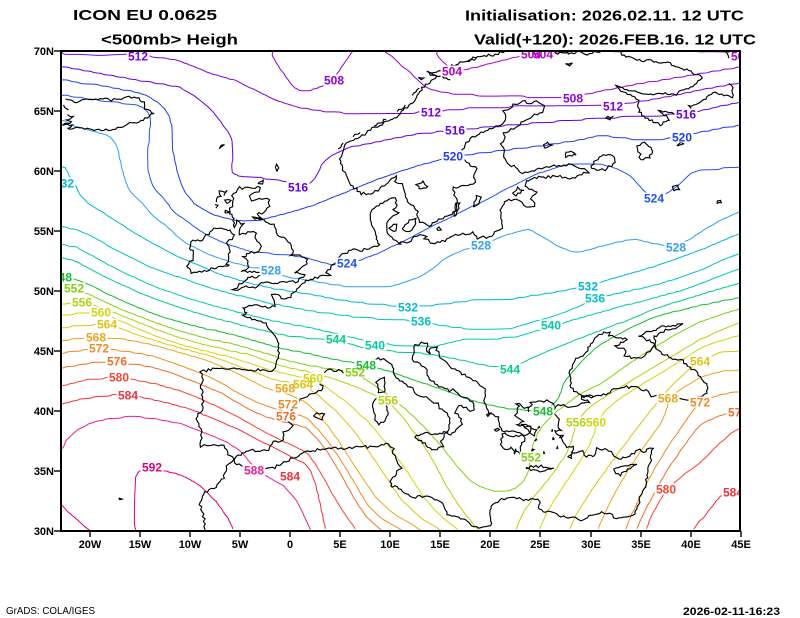  I want to click on svg-text: 5W, so click(240, 545).